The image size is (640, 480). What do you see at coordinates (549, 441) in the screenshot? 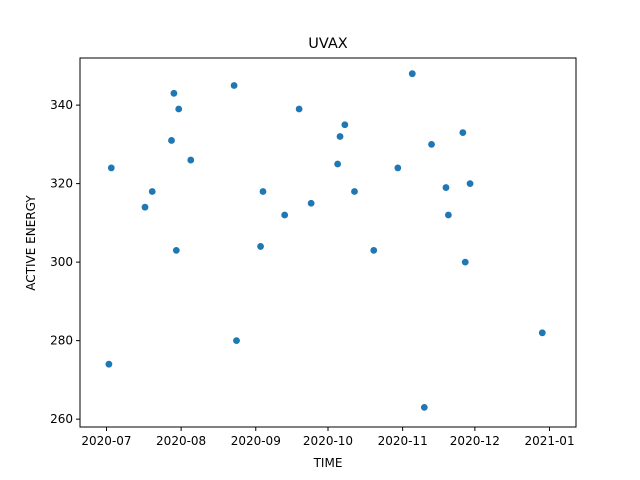
I see `x-tick-label: 2021-01` at bounding box center [549, 441].